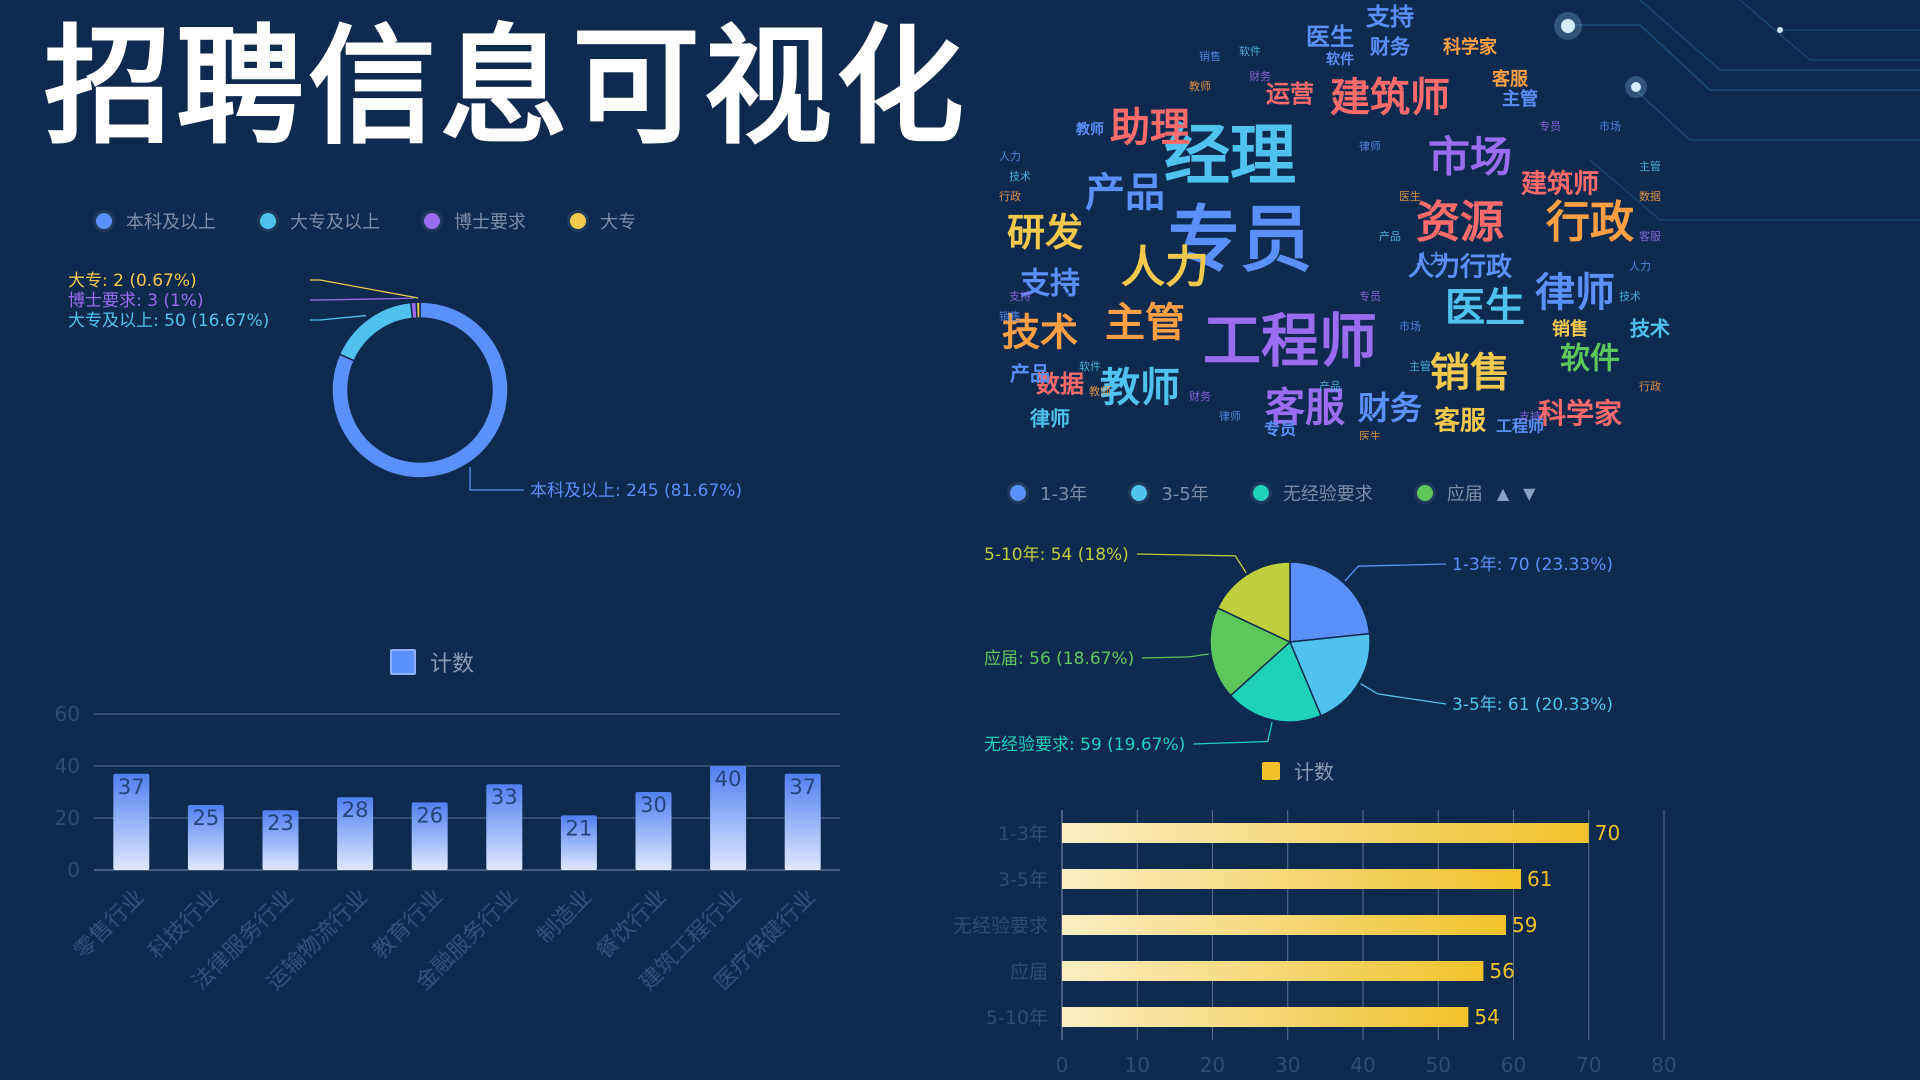 The height and width of the screenshot is (1080, 1920). What do you see at coordinates (1290, 94) in the screenshot?
I see `wordcloud-word: 运营` at bounding box center [1290, 94].